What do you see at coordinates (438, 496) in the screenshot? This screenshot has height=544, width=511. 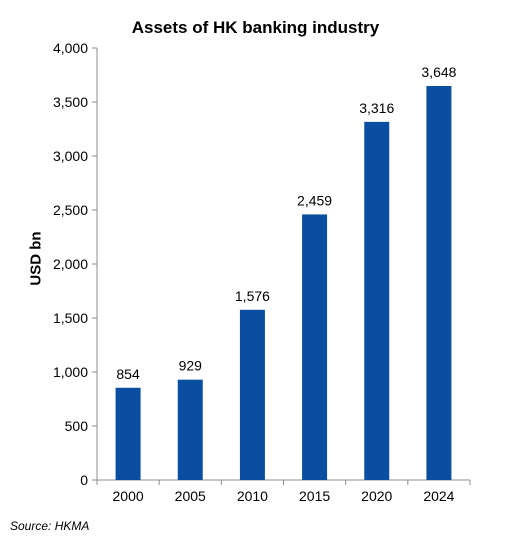 I see `x-tick-label-2024: 2024` at bounding box center [438, 496].